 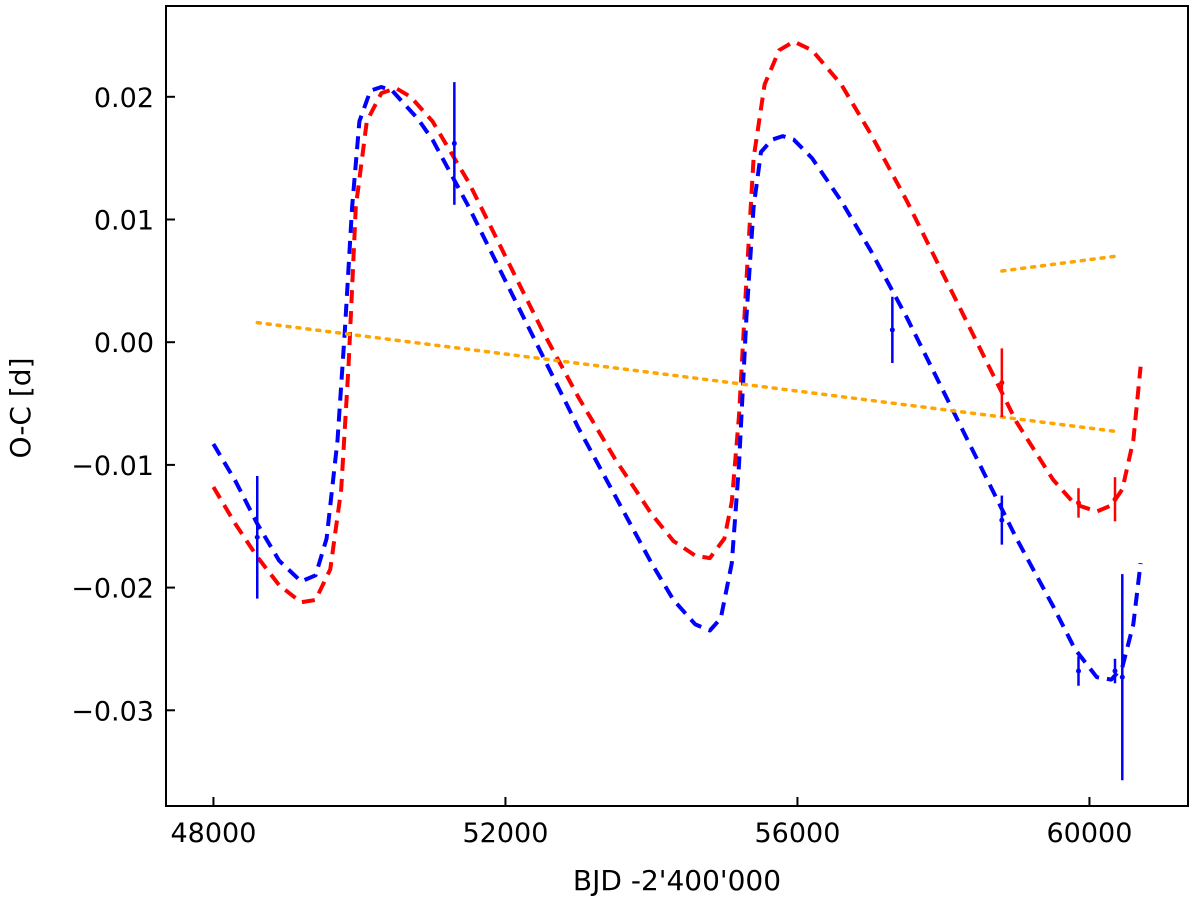 What do you see at coordinates (505, 833) in the screenshot?
I see `x-tick-label: 52000` at bounding box center [505, 833].